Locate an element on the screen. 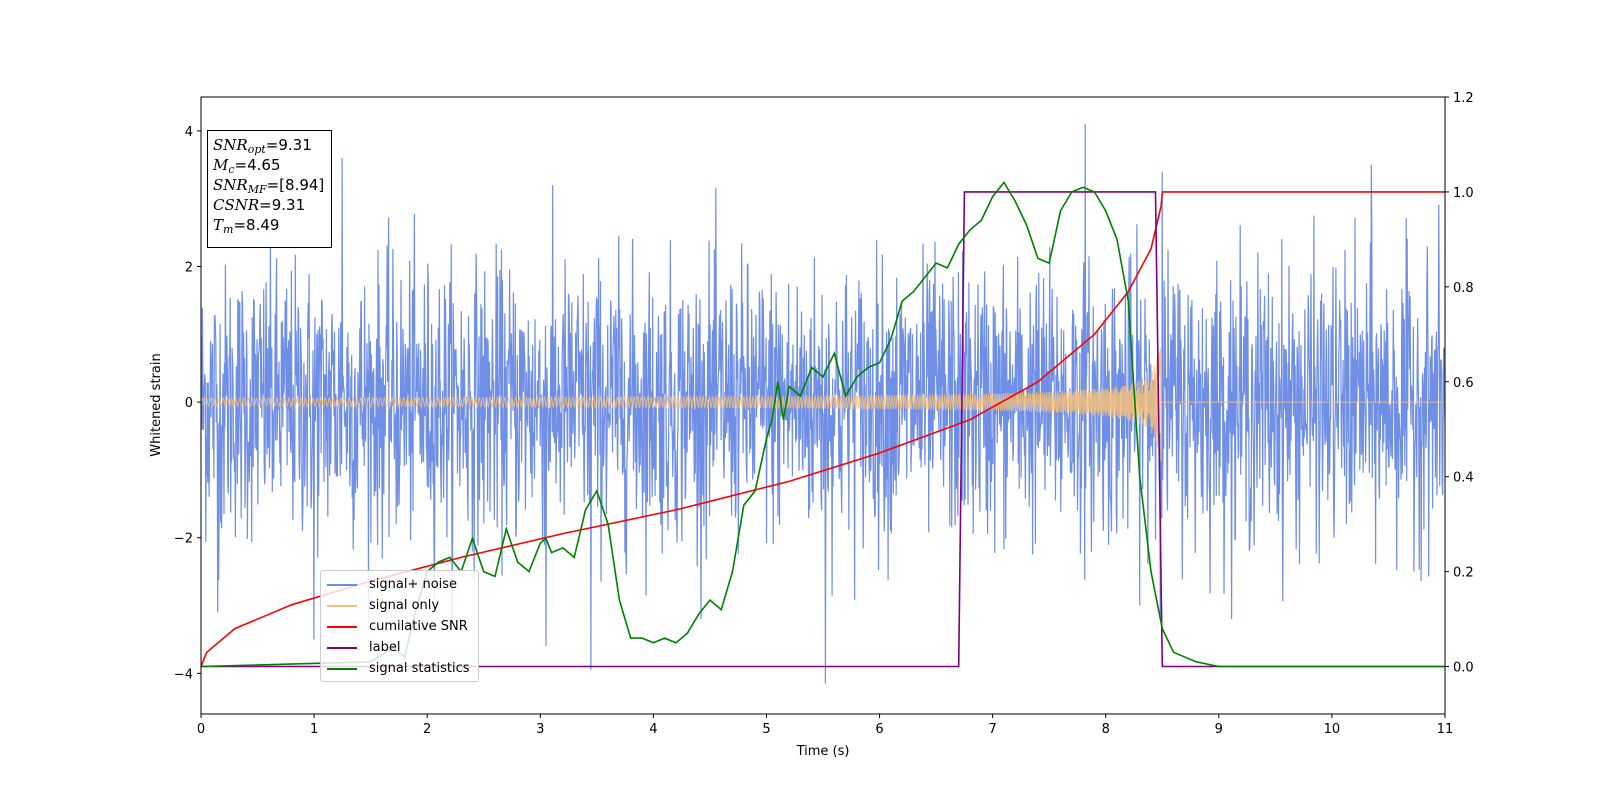 This screenshot has width=1600, height=800. x-tick-label: 8 is located at coordinates (1106, 729).